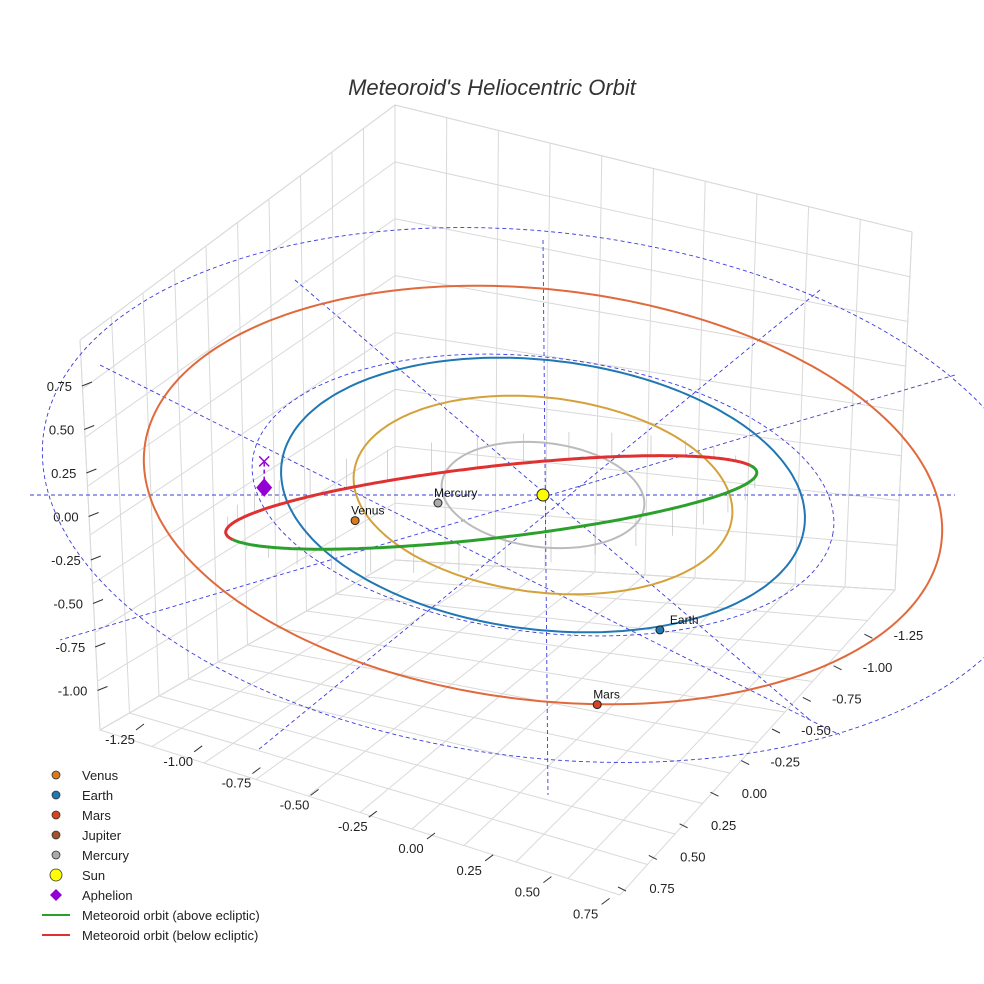  Describe the element at coordinates (96, 815) in the screenshot. I see `legend-label: Mars` at that location.